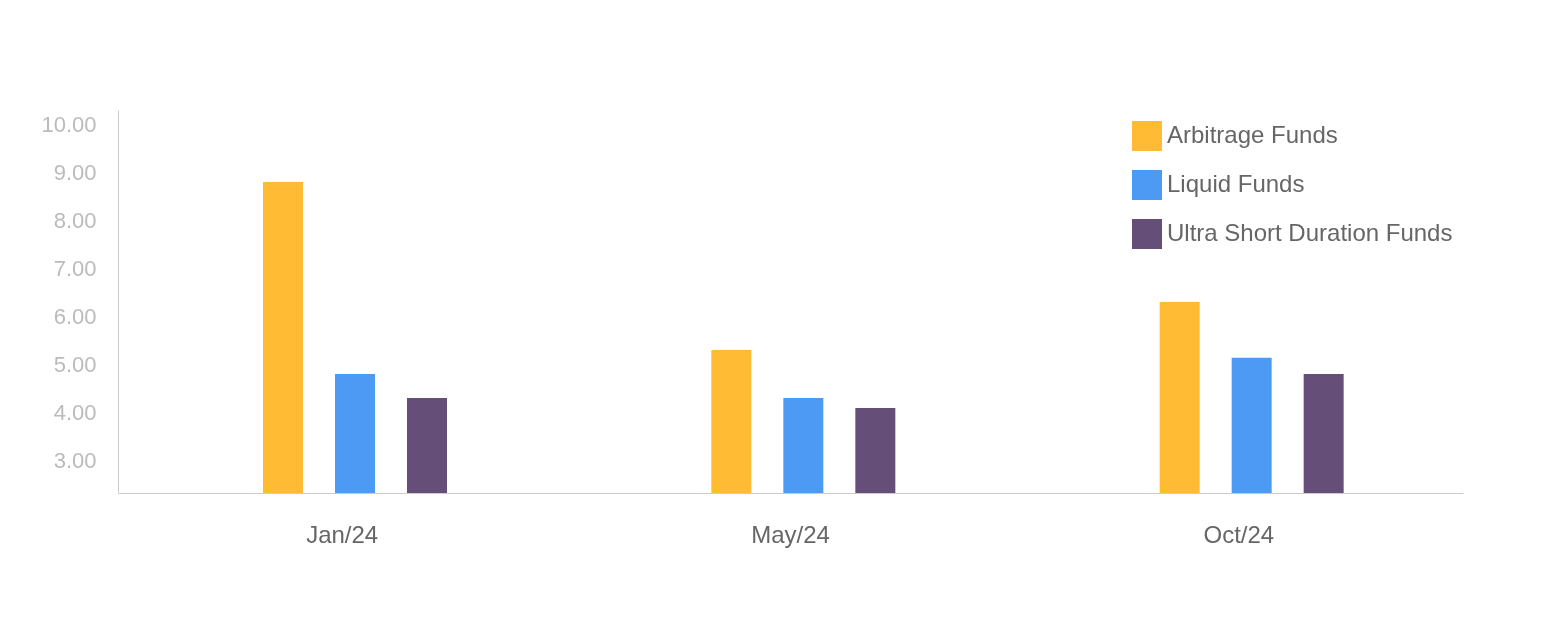 This screenshot has height=624, width=1544. Describe the element at coordinates (342, 534) in the screenshot. I see `x-tick-label: Jan/24` at that location.